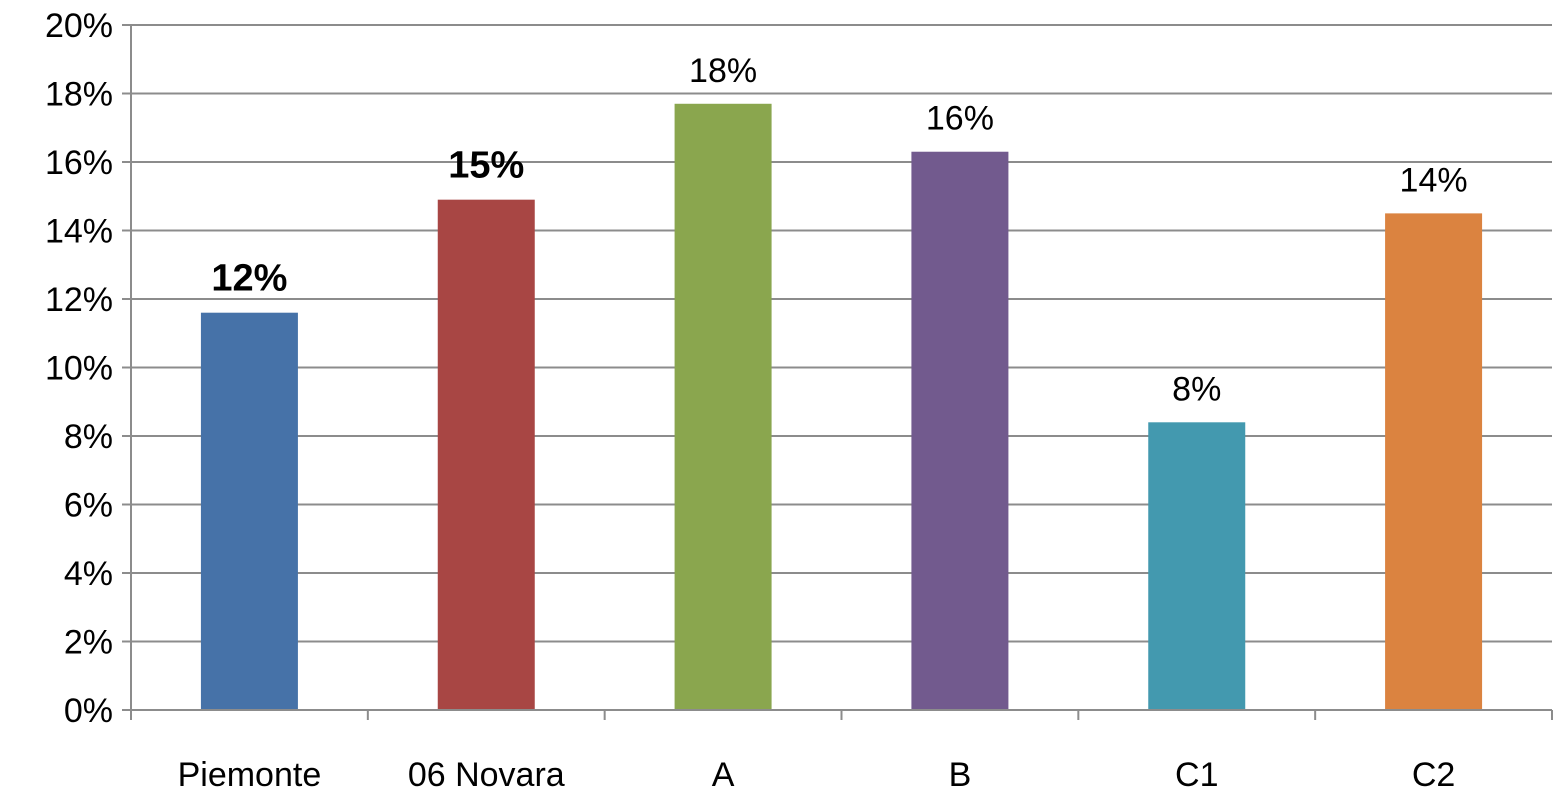 This screenshot has height=791, width=1558. Describe the element at coordinates (88, 711) in the screenshot. I see `y-tick-label: 0%` at that location.